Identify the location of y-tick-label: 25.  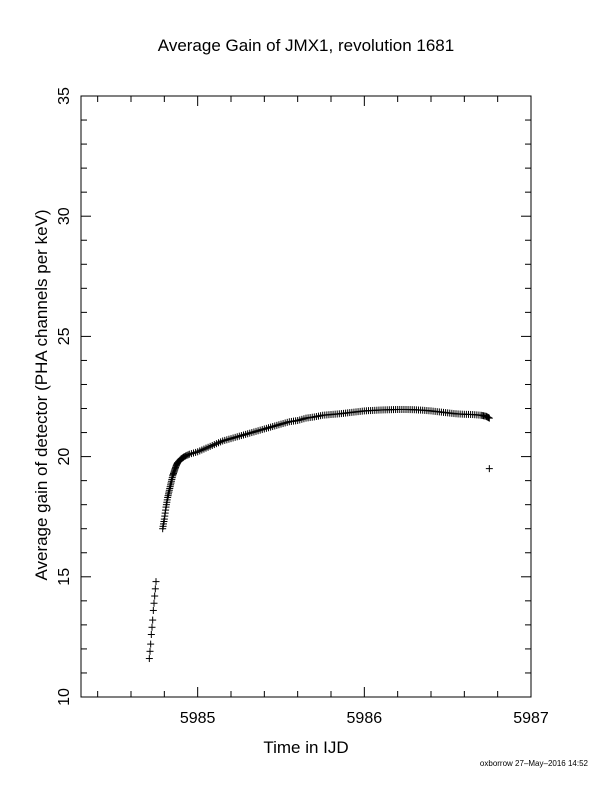
(64, 336).